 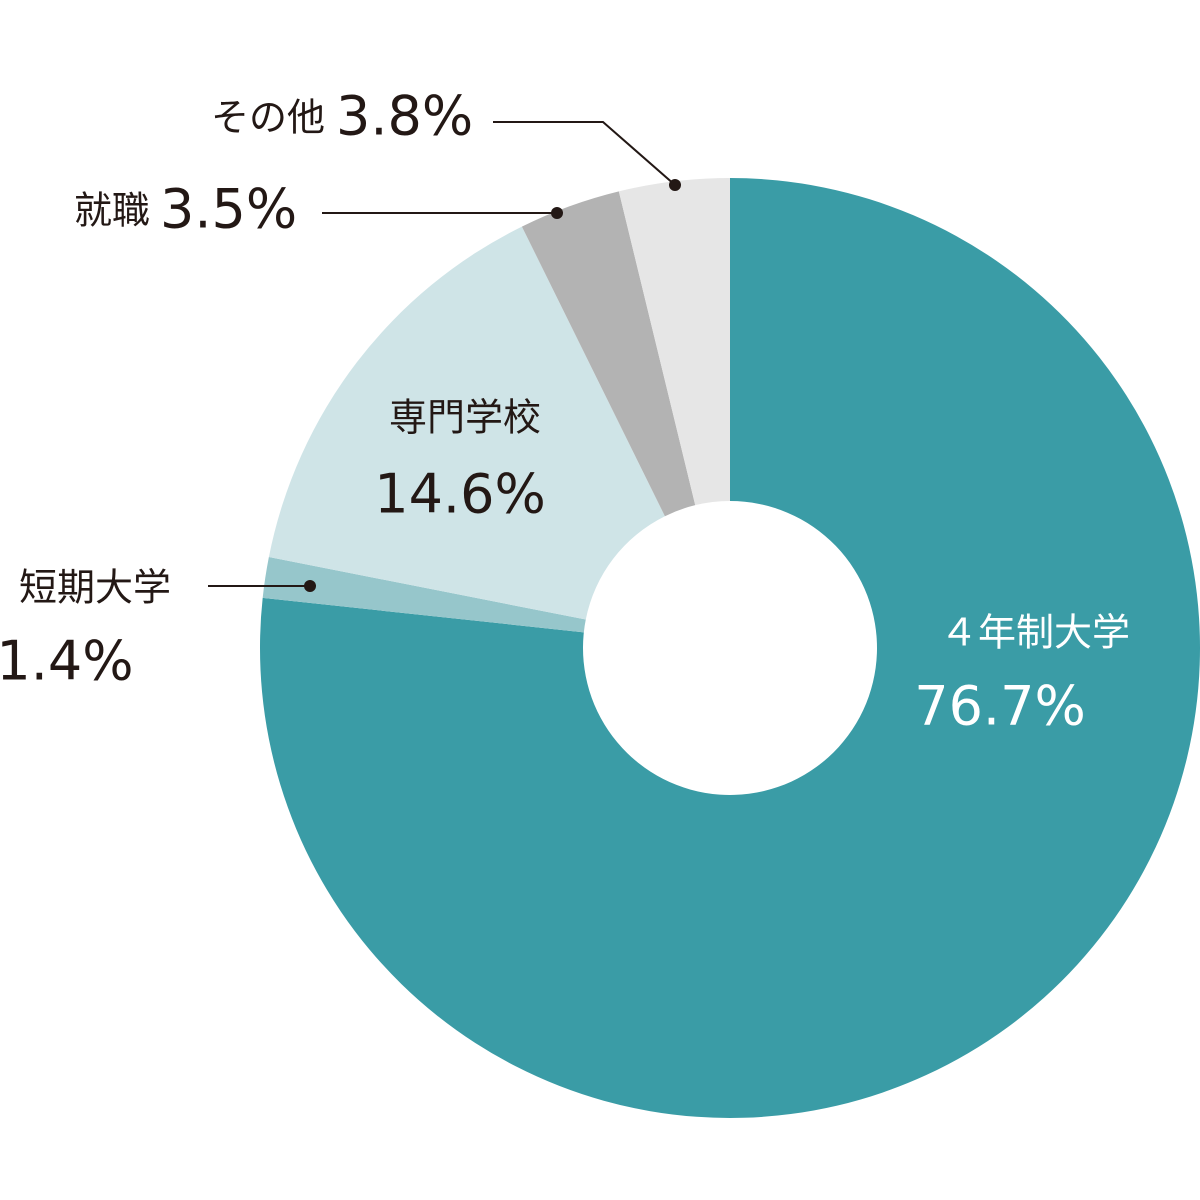 I want to click on value-label: 3.5%, so click(x=228, y=209).